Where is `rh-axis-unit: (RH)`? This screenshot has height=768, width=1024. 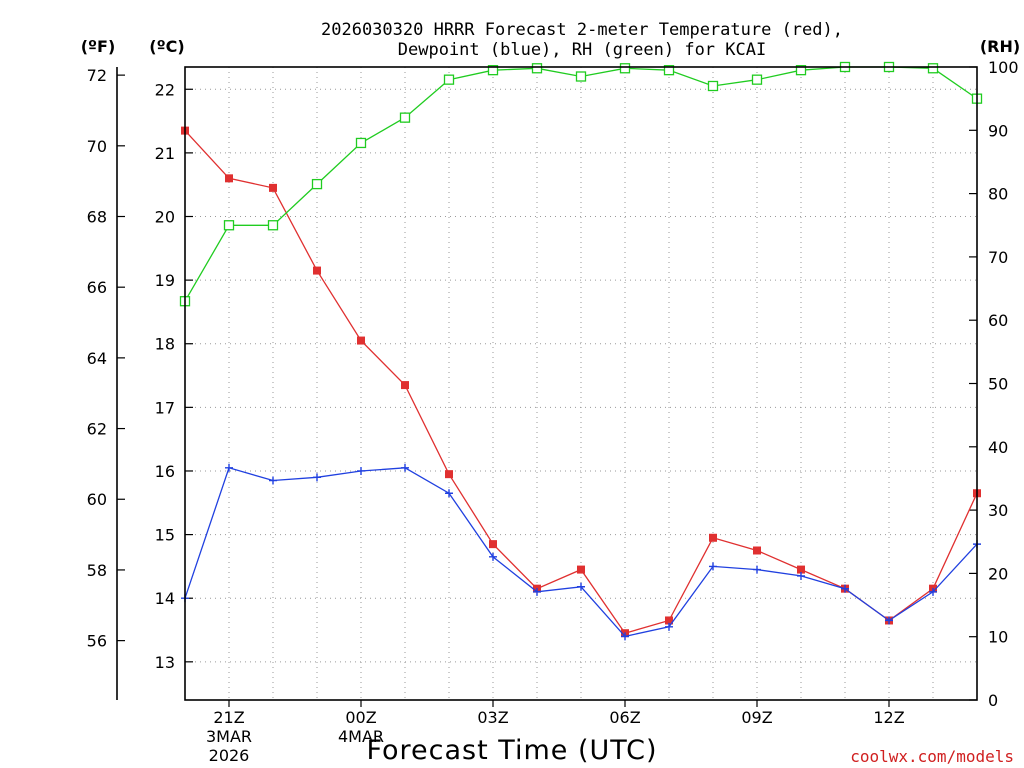
rh-axis-unit: (RH) is located at coordinates (1000, 46).